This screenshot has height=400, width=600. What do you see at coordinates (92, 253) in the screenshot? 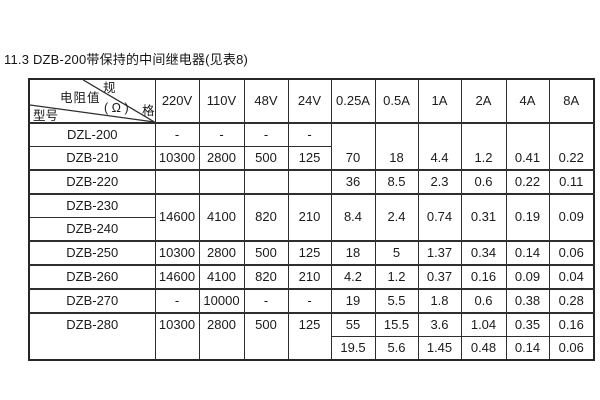
I see `model-cell: DZB-250` at bounding box center [92, 253].